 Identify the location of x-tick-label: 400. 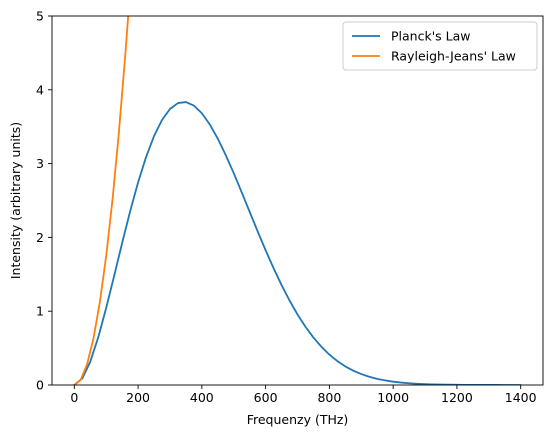
(202, 397).